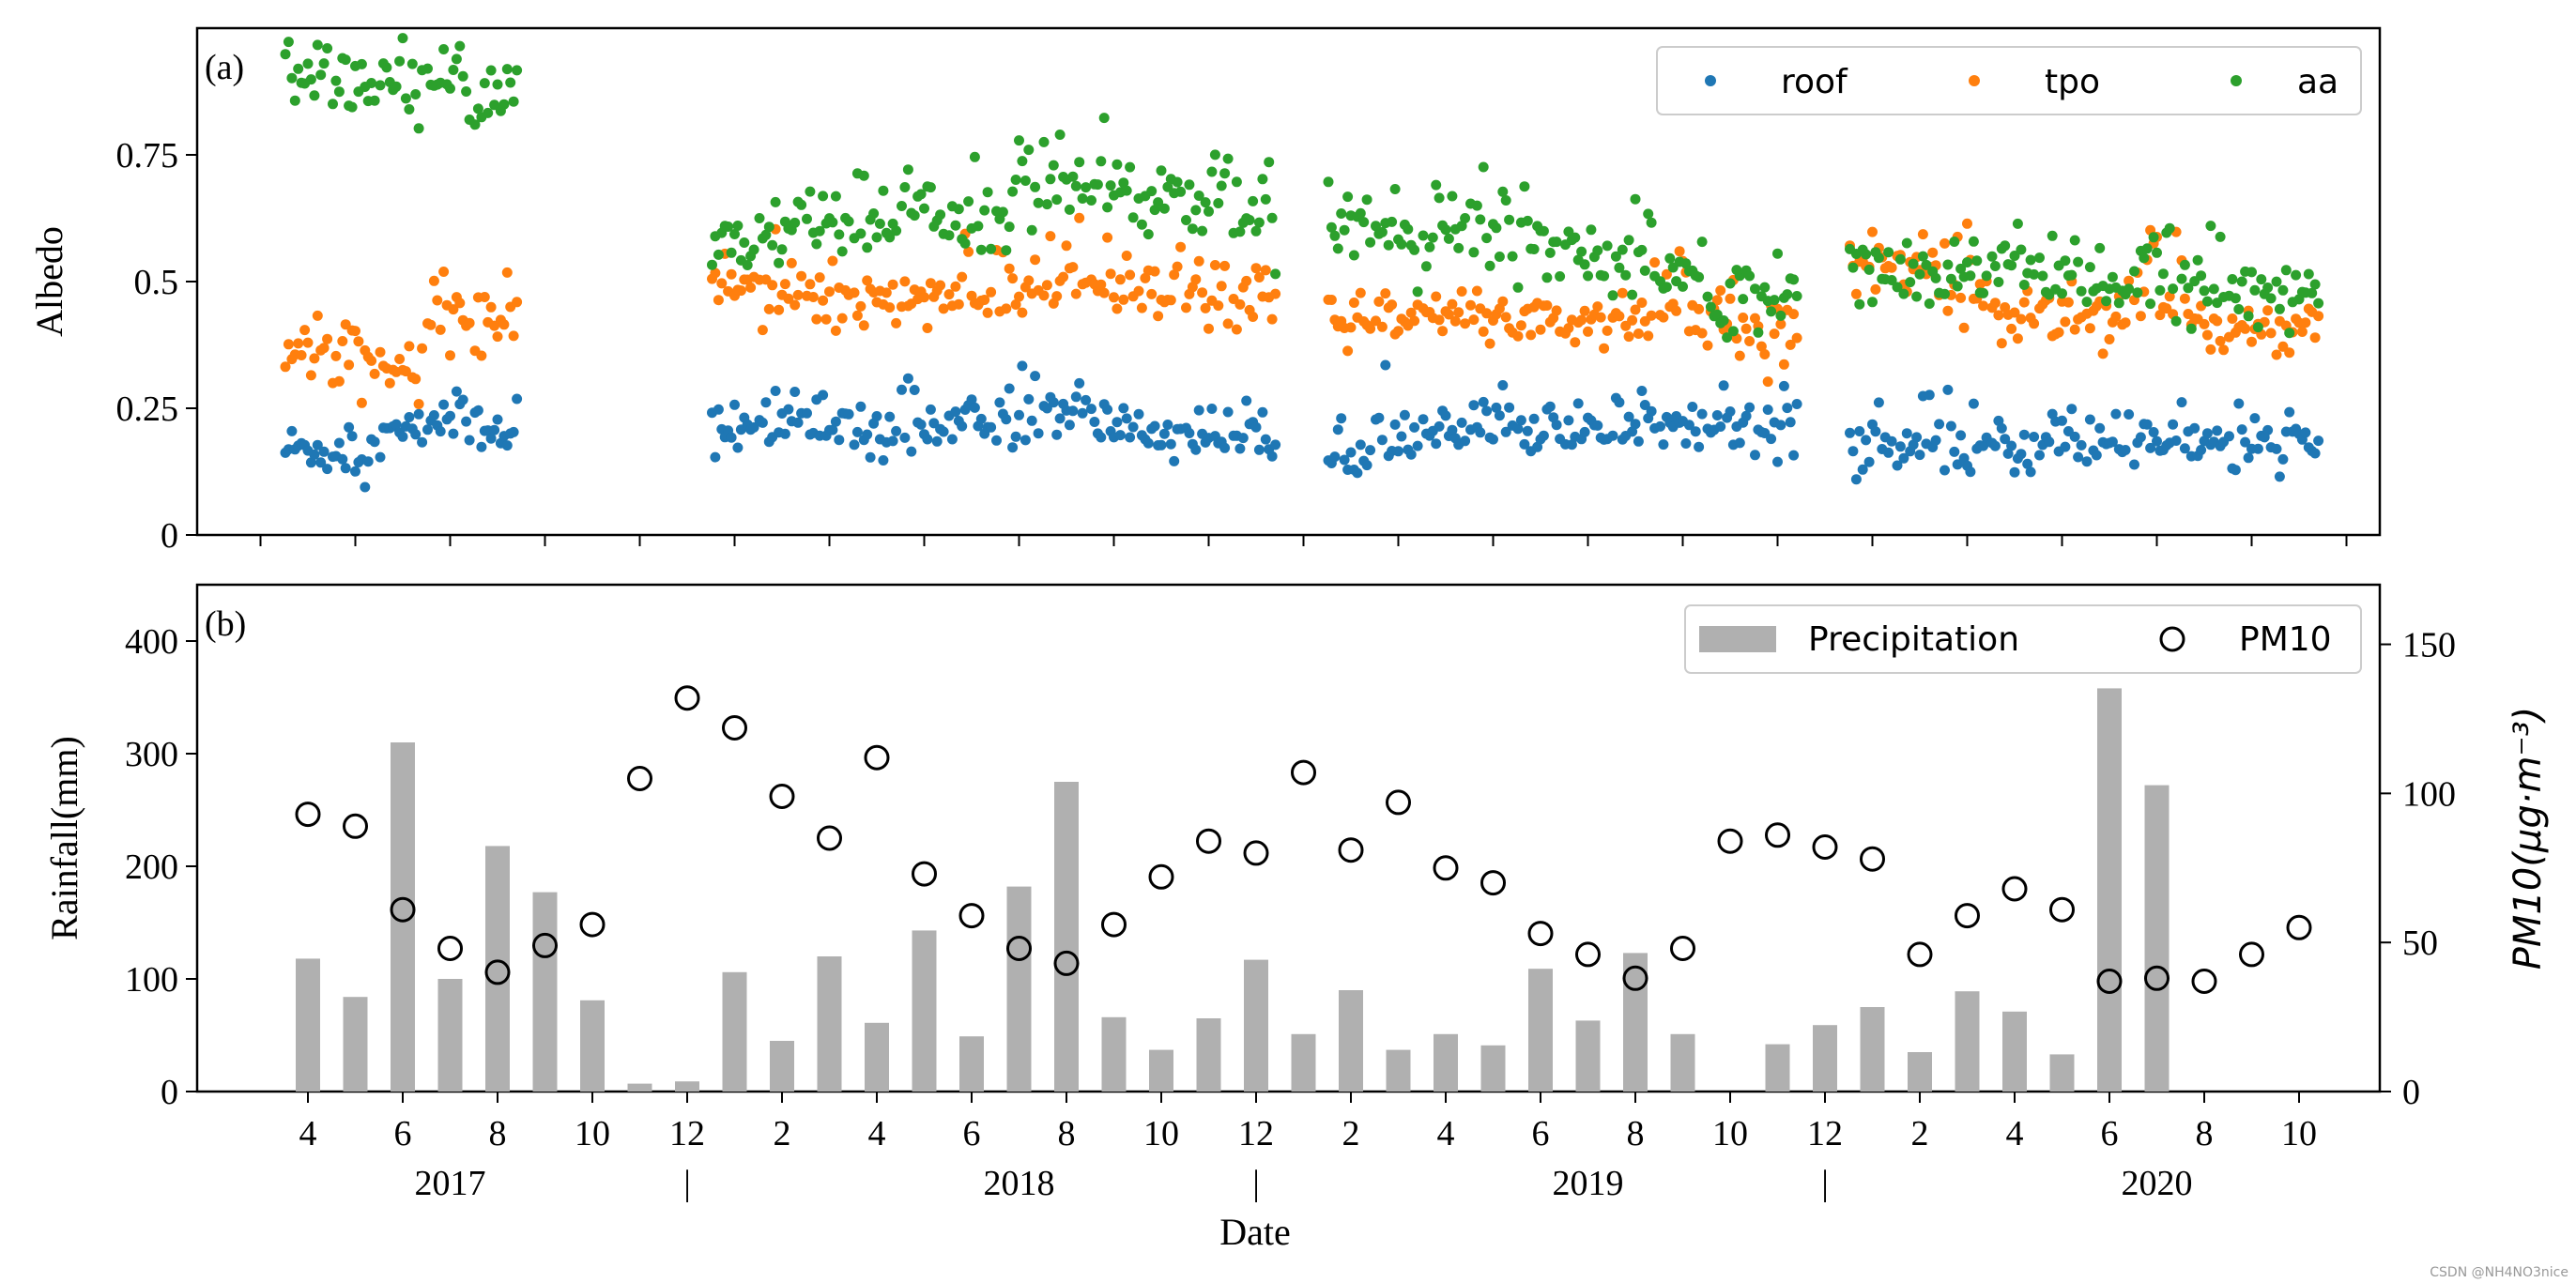  I want to click on panel-b-tag: (b), so click(225, 624).